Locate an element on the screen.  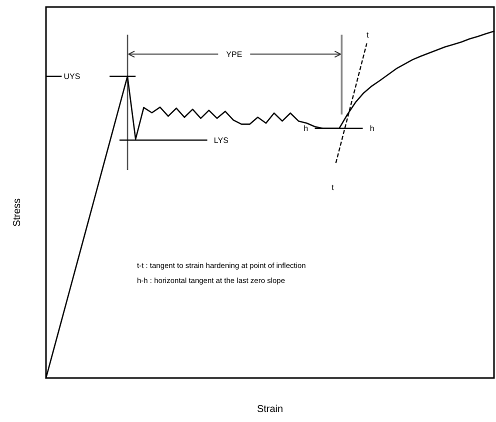
annotation: LYS is located at coordinates (221, 140).